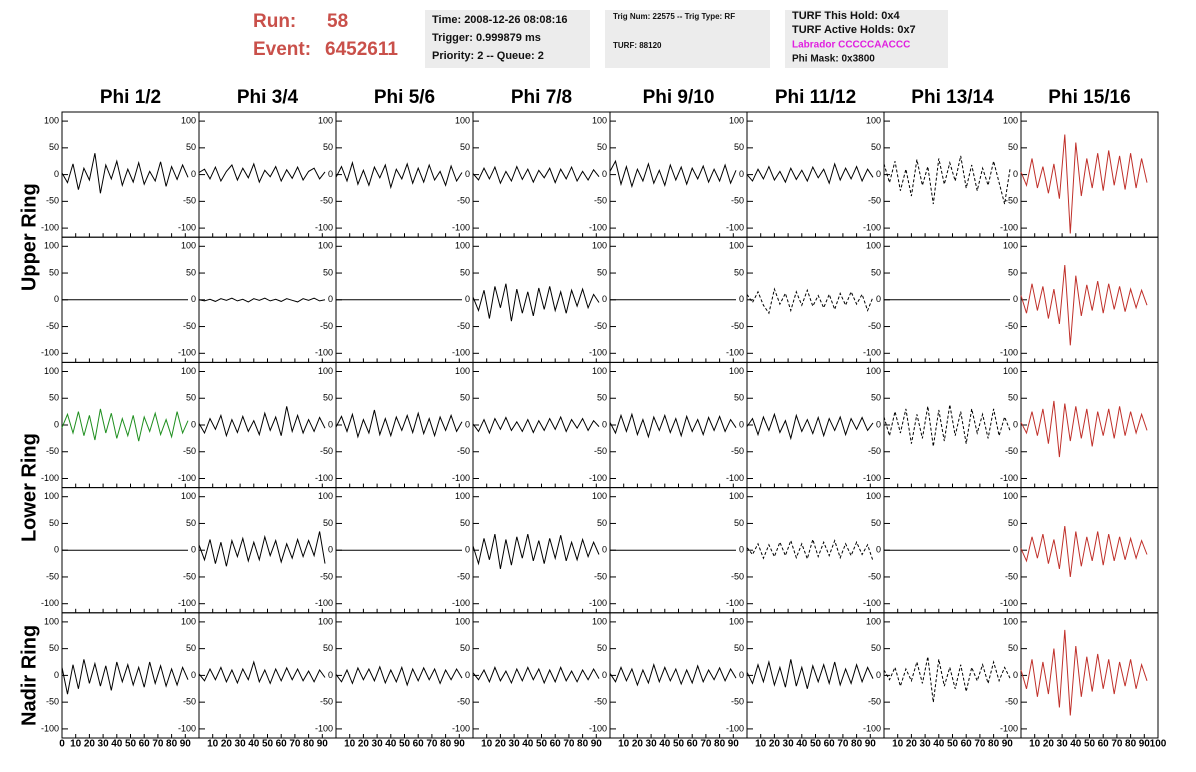 The width and height of the screenshot is (1196, 772). I want to click on column-header: Phi 3/4, so click(268, 97).